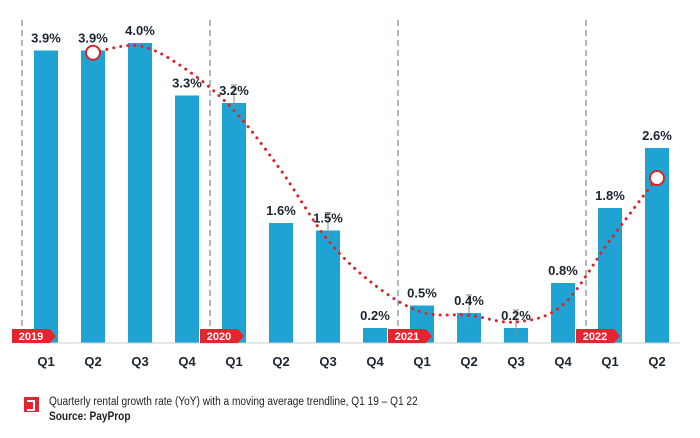 Image resolution: width=700 pixels, height=438 pixels. I want to click on data-label: 1.5%, so click(328, 218).